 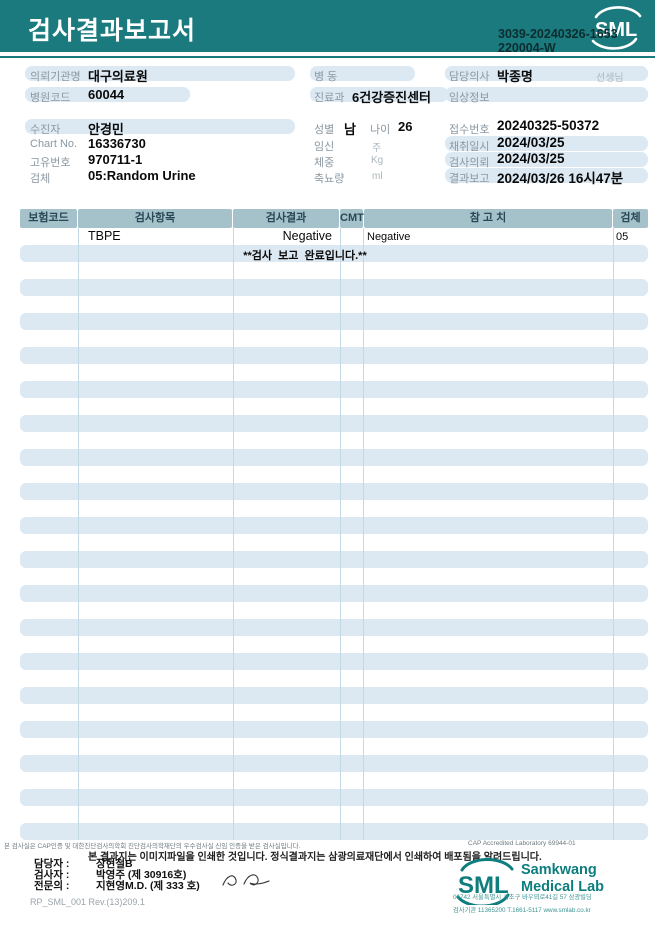 What do you see at coordinates (391, 97) in the screenshot?
I see `dept-value: 6건강증진센터` at bounding box center [391, 97].